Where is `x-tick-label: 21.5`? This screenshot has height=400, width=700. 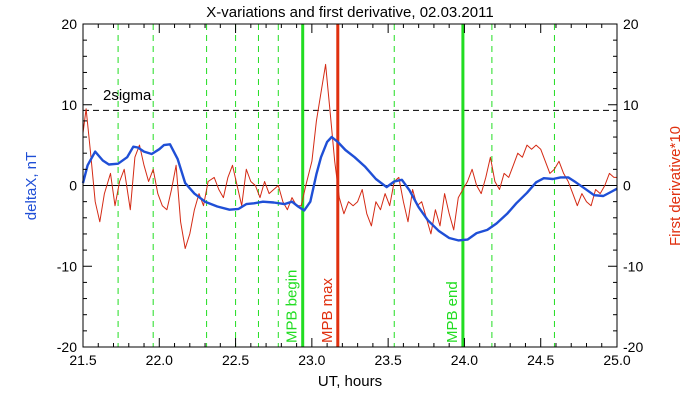
x-tick-label: 21.5 is located at coordinates (82, 360).